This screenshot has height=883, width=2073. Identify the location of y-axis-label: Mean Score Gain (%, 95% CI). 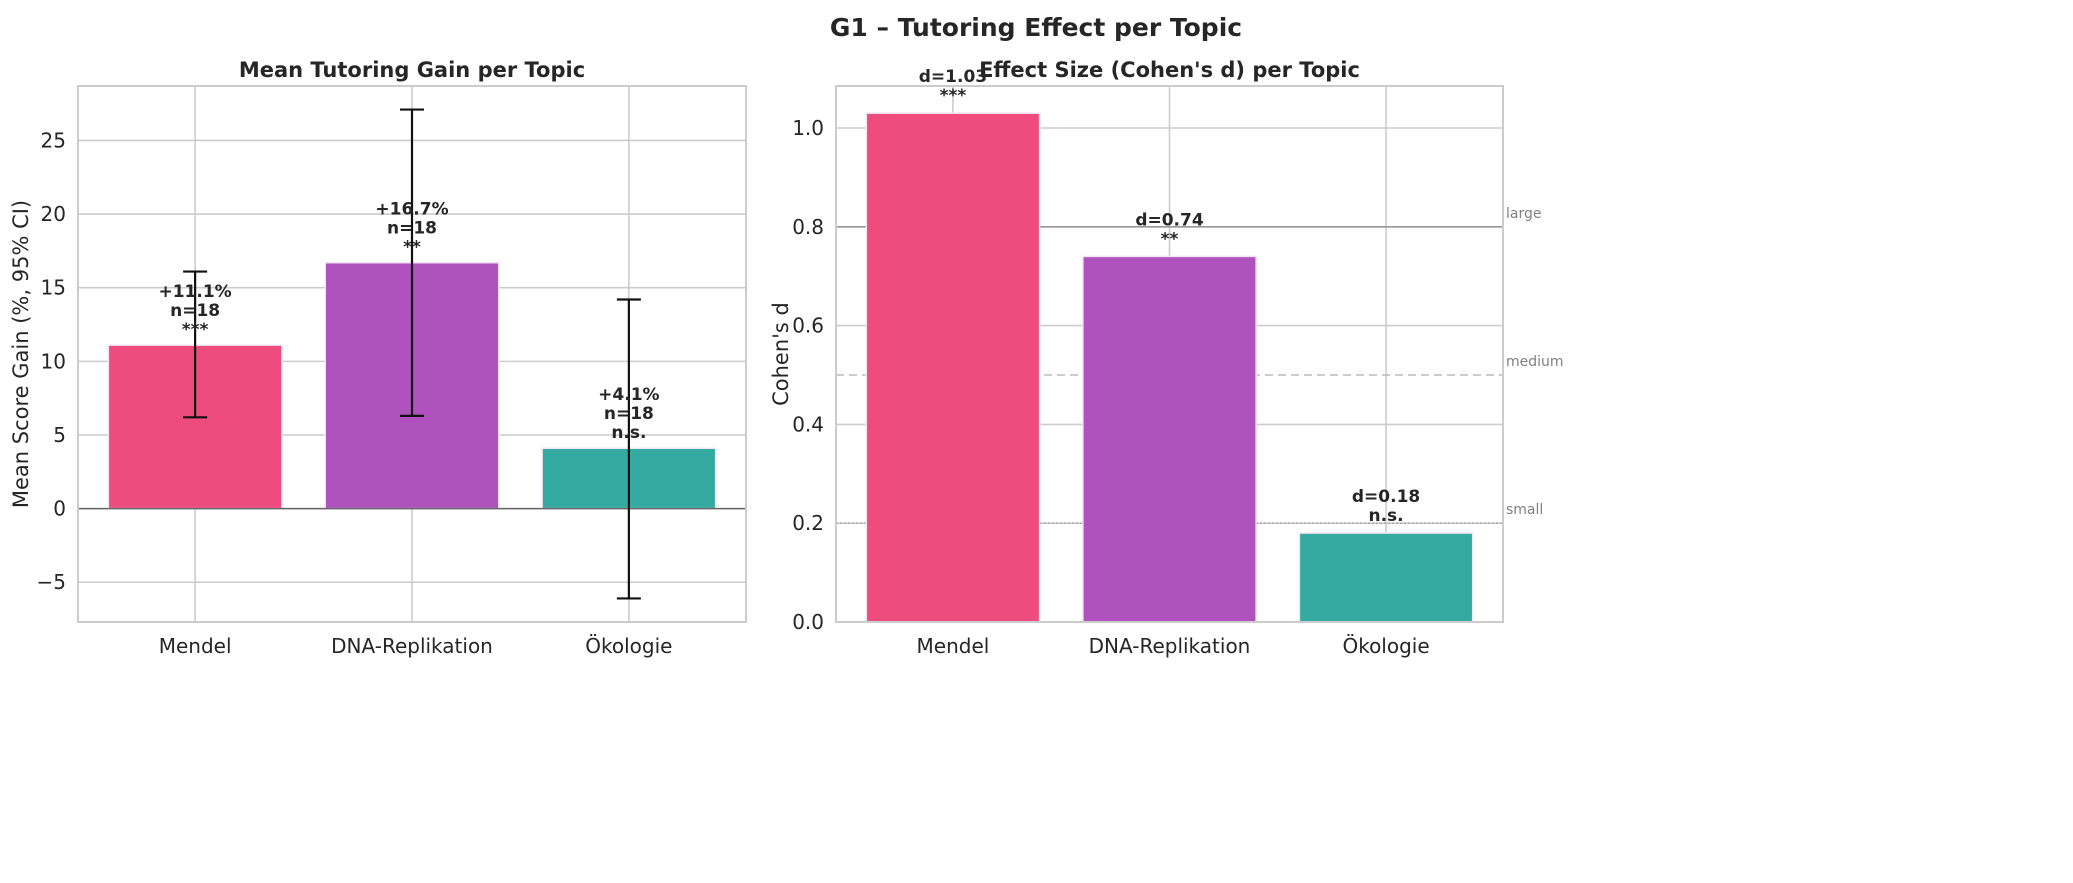
(21, 354).